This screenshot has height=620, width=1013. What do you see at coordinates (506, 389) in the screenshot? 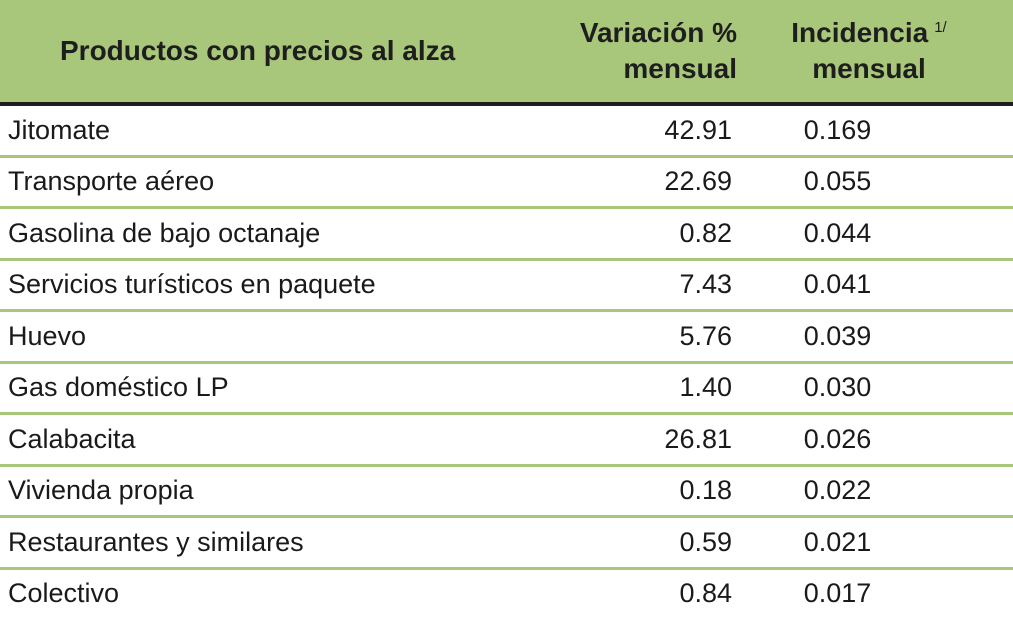
I see `table-row: Gas doméstico LP 1.40 0.030` at bounding box center [506, 389].